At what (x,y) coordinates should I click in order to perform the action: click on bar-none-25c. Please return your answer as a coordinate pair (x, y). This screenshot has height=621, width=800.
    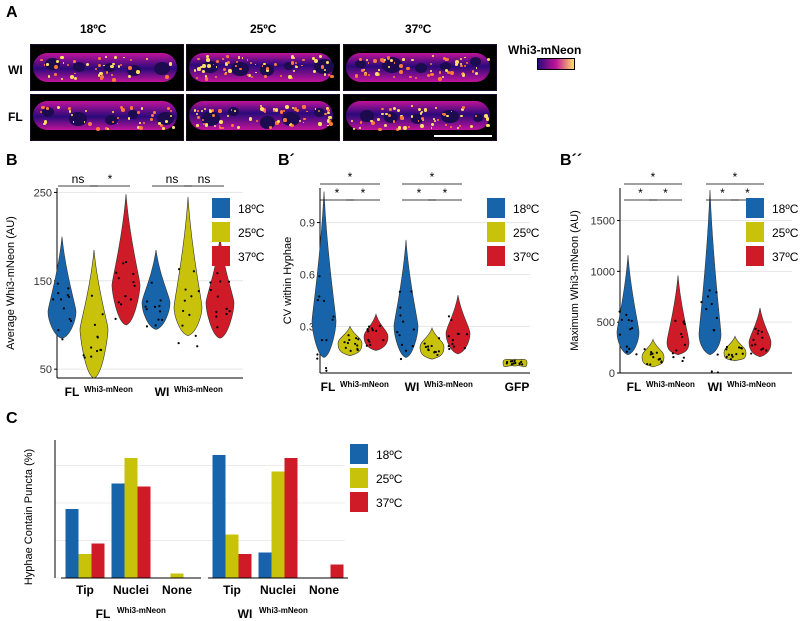
    Looking at the image, I should click on (177, 575).